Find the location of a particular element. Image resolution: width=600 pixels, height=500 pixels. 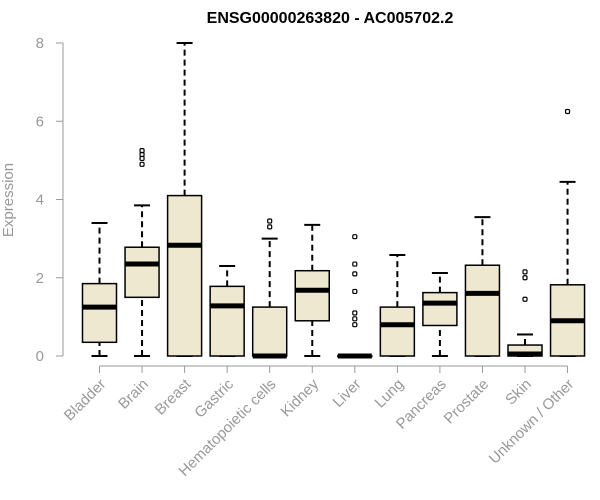

x-tick-label: Bladder is located at coordinates (85, 400).